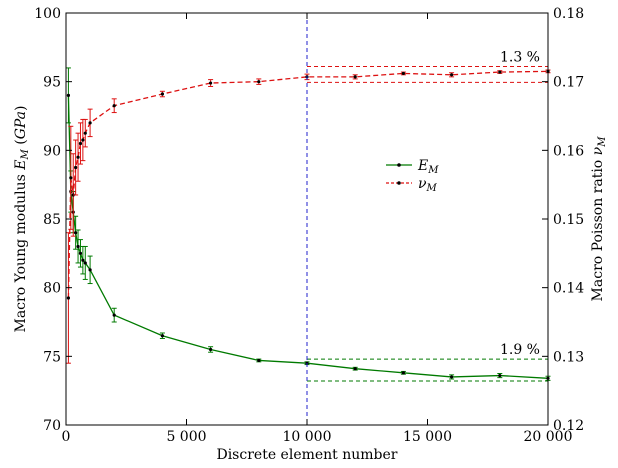 The image size is (618, 468). I want to click on x-tick-label: 0, so click(66, 437).